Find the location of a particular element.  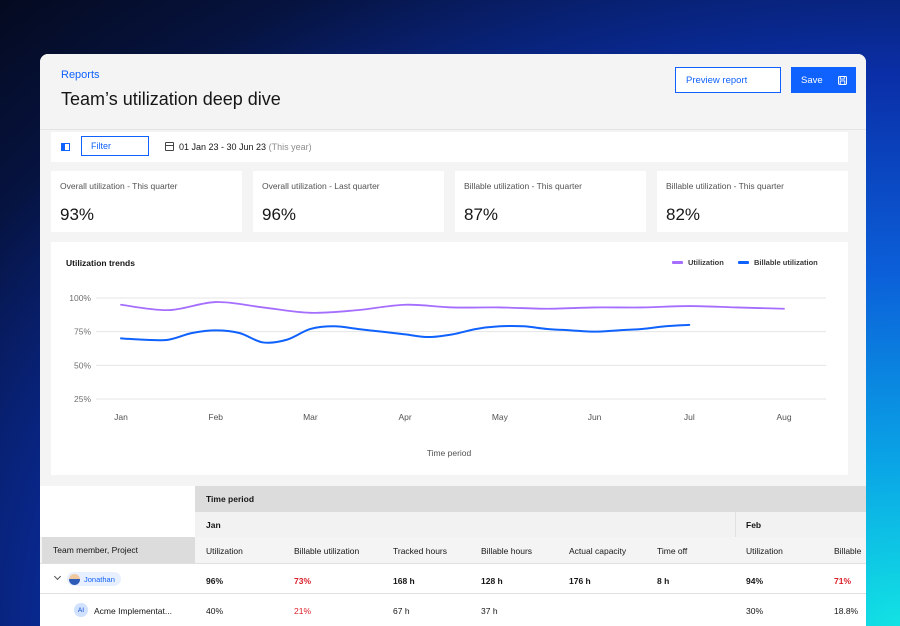

x-axis-label: Time period is located at coordinates (449, 453).